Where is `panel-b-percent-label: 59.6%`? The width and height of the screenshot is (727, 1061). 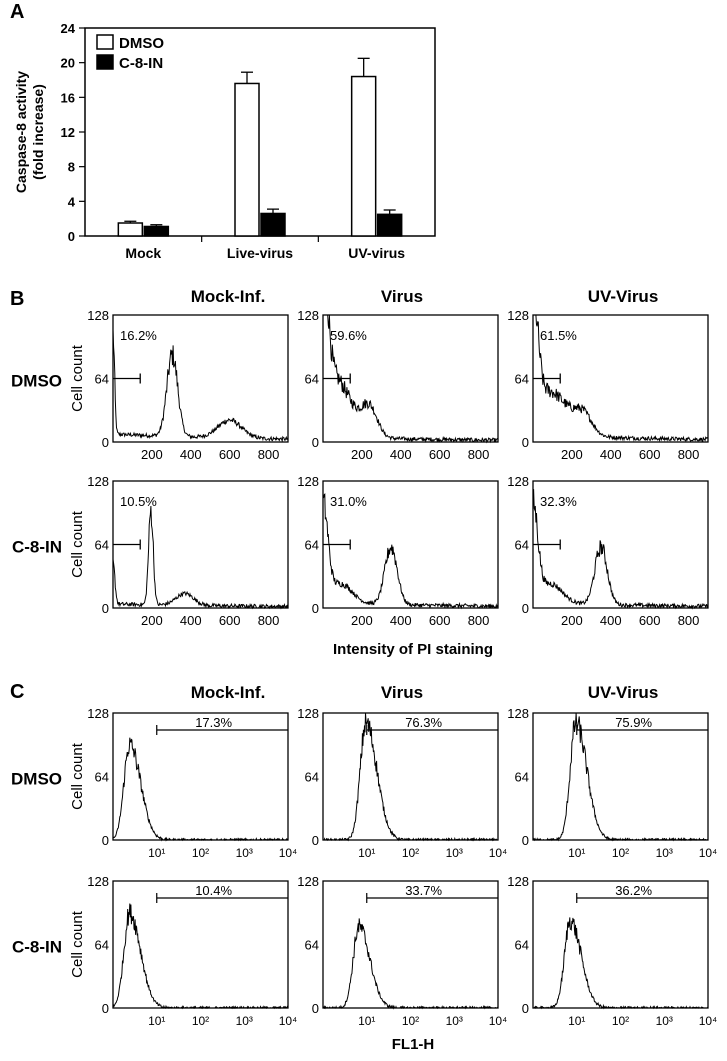 panel-b-percent-label: 59.6% is located at coordinates (348, 335).